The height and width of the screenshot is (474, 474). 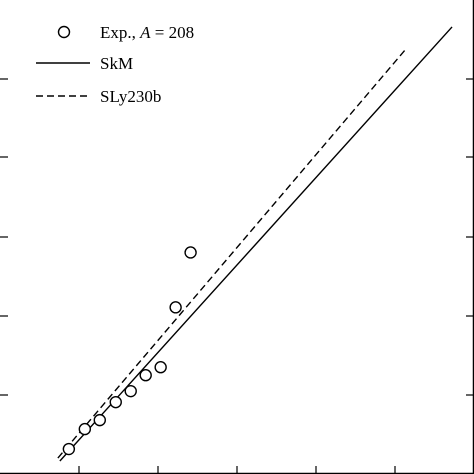 What do you see at coordinates (130, 96) in the screenshot?
I see `legend-label-sly230b: SLy230b` at bounding box center [130, 96].